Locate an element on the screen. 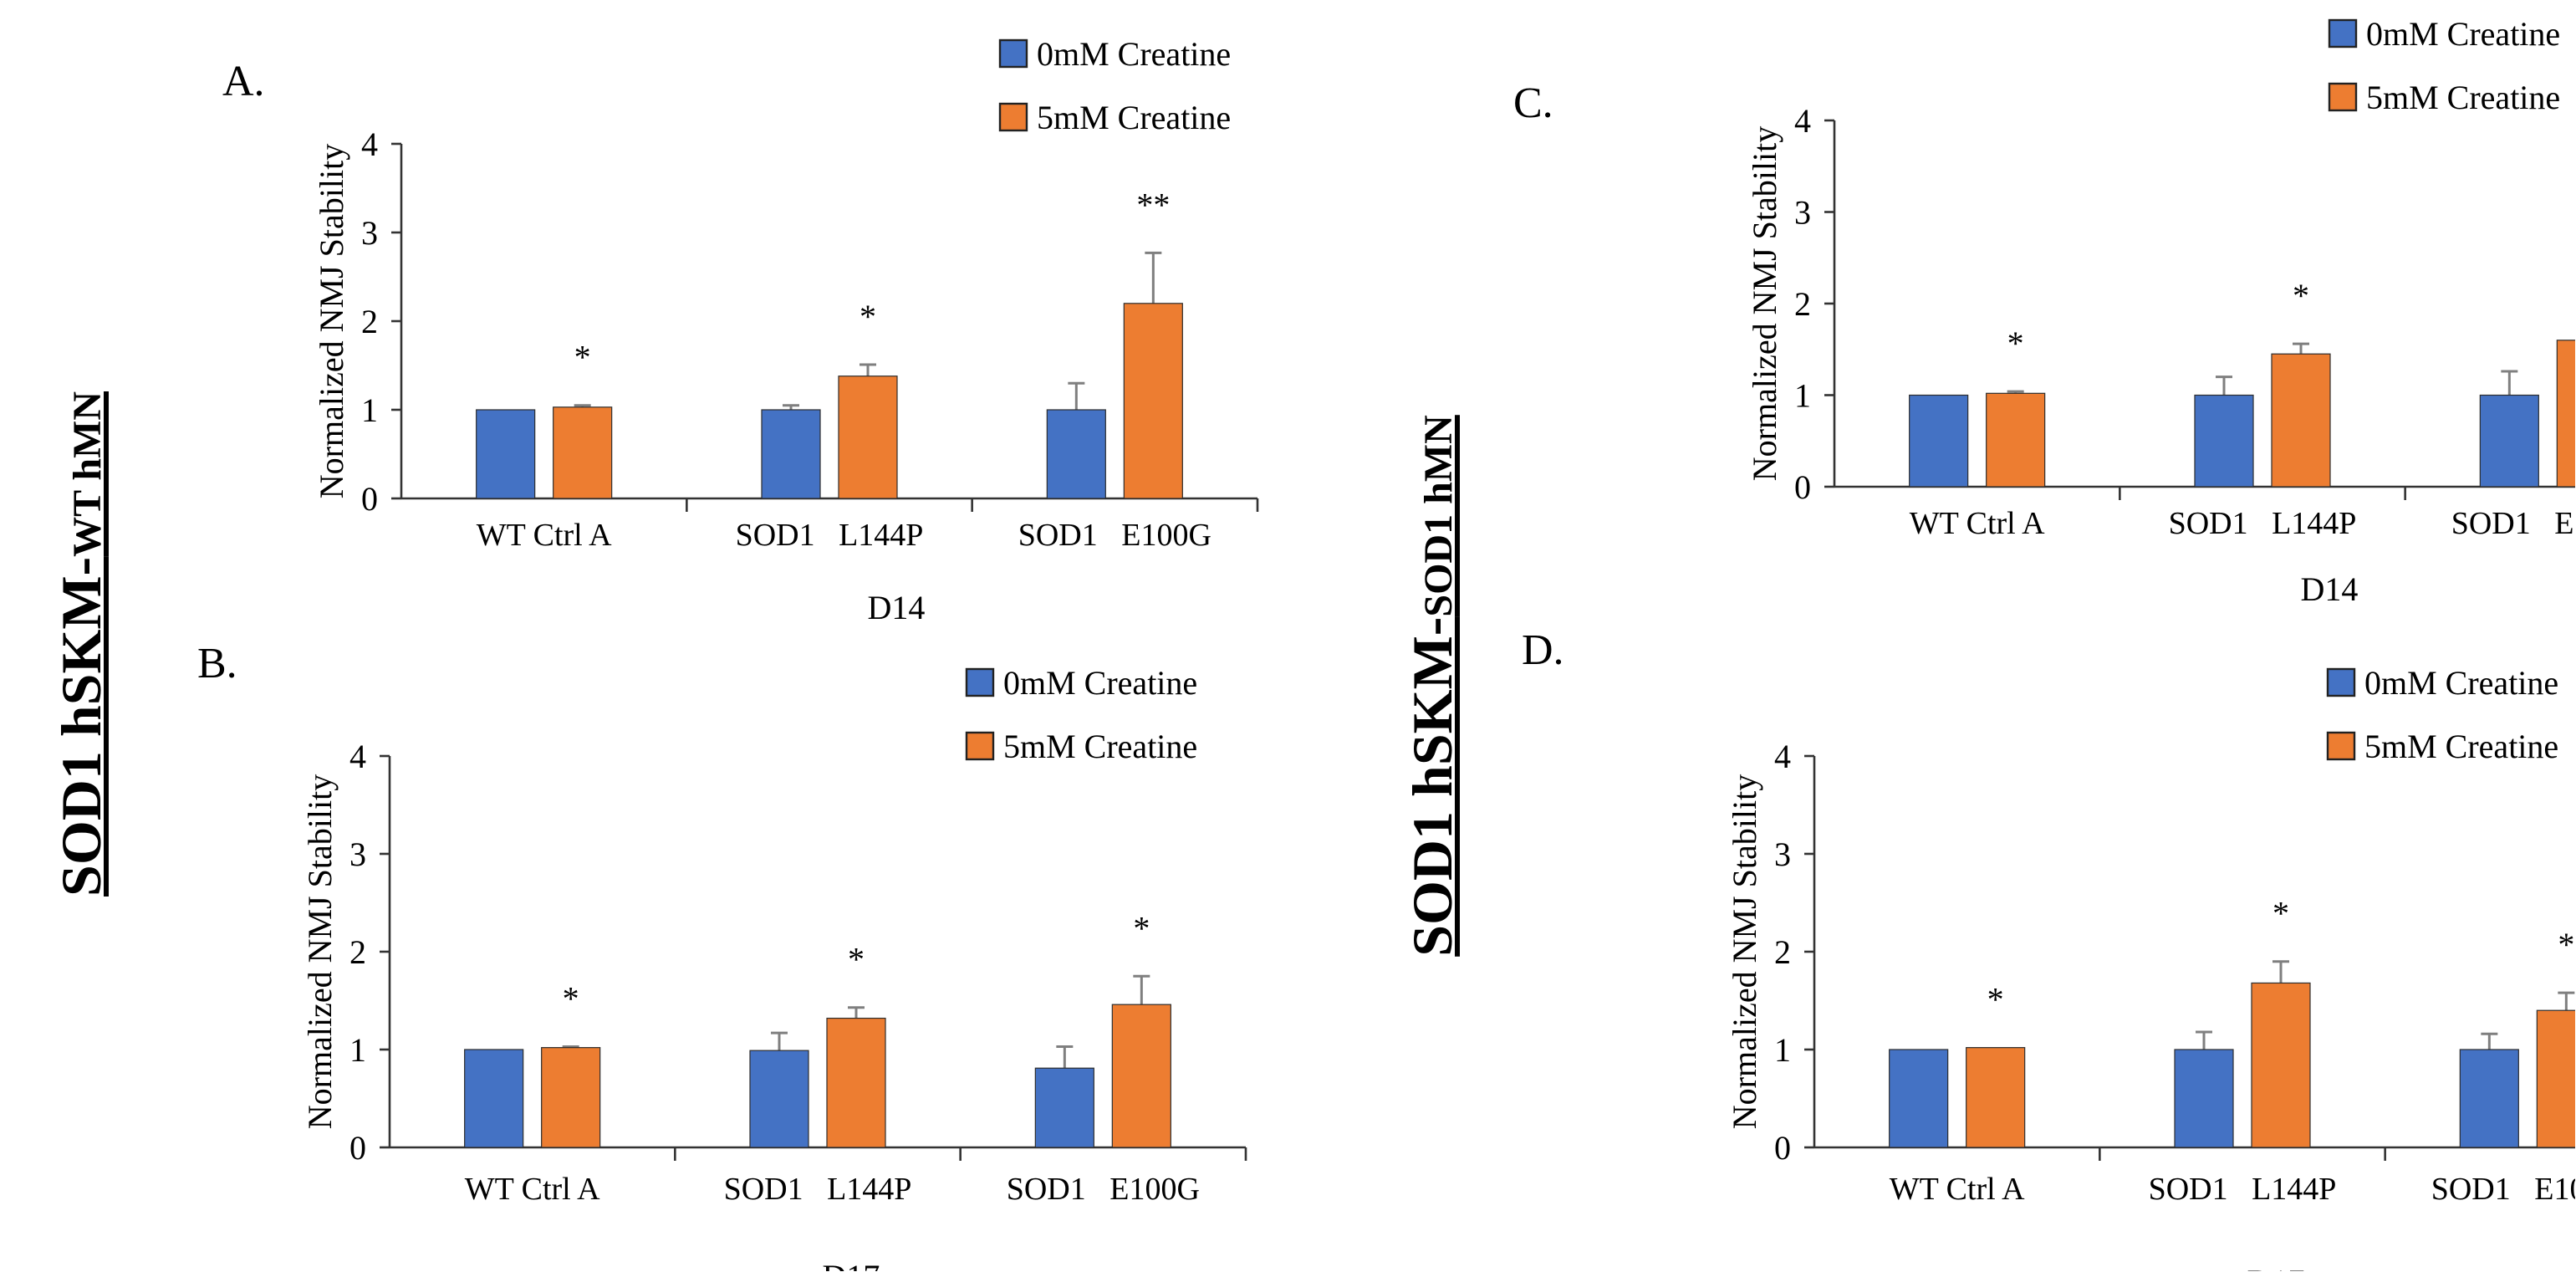 The height and width of the screenshot is (1272, 2576). panel-label: D. is located at coordinates (1543, 650).